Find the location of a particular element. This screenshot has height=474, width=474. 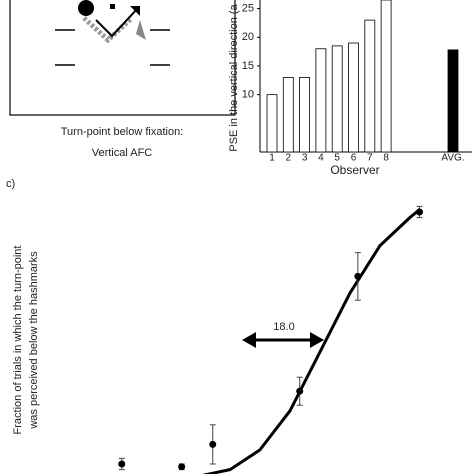

x-tick-label: 5 is located at coordinates (337, 158).